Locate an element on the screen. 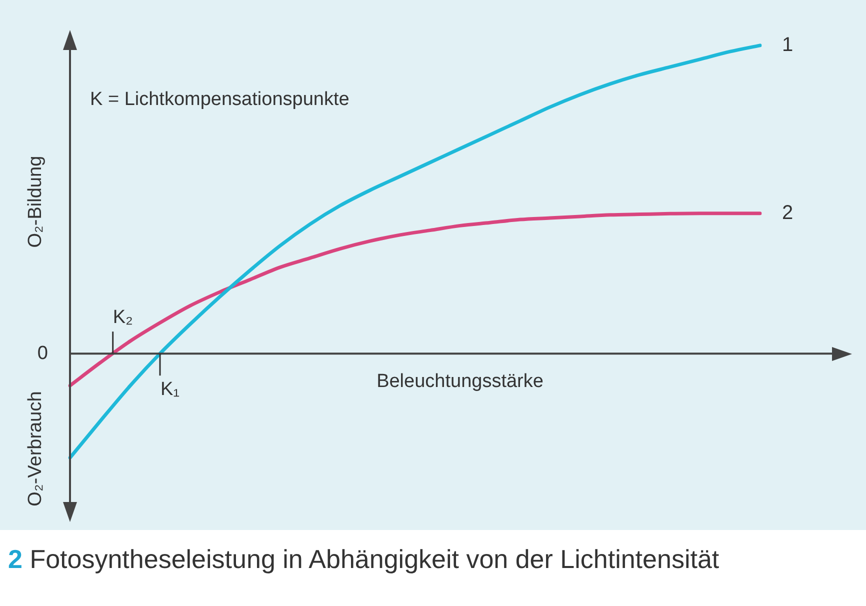 This screenshot has width=866, height=606. text: 2 Fotosyntheseleistung in Abhängigkeit von der Lichtintensität is located at coordinates (364, 559).